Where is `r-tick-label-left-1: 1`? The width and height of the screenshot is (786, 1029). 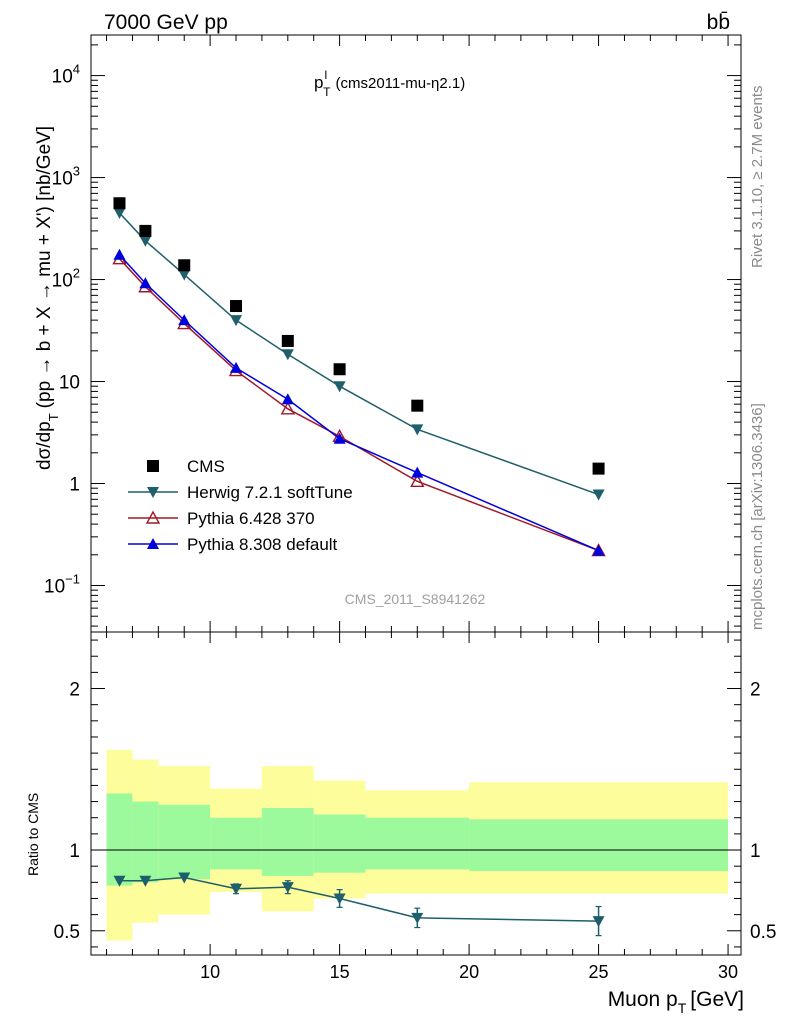
r-tick-label-left-1: 1 is located at coordinates (74, 851).